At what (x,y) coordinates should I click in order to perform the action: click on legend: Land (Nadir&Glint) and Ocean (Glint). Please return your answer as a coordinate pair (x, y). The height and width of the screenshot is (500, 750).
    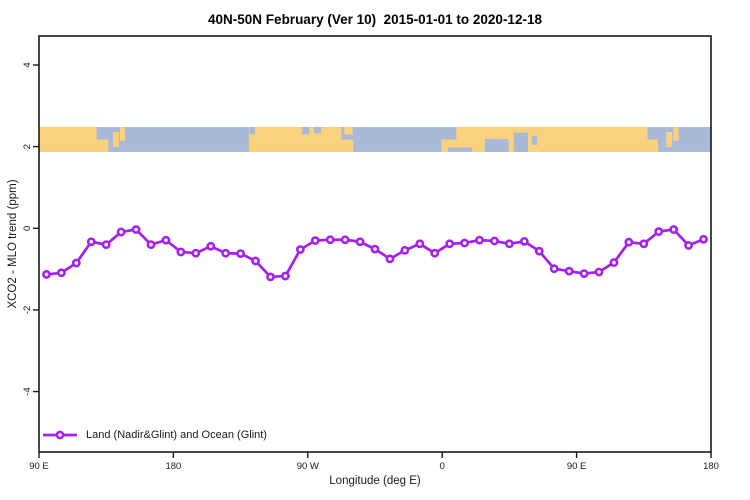
    Looking at the image, I should click on (154, 435).